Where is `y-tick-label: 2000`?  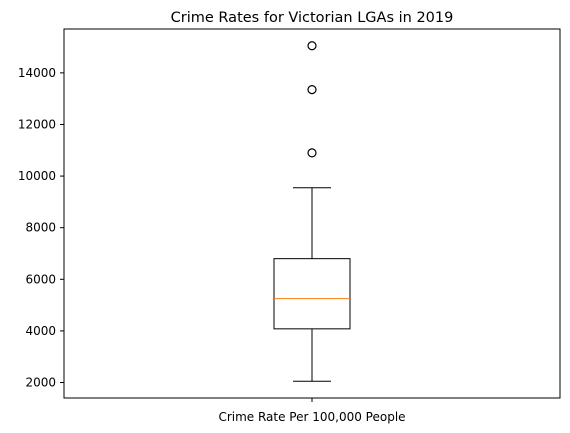
y-tick-label: 2000 is located at coordinates (40, 383).